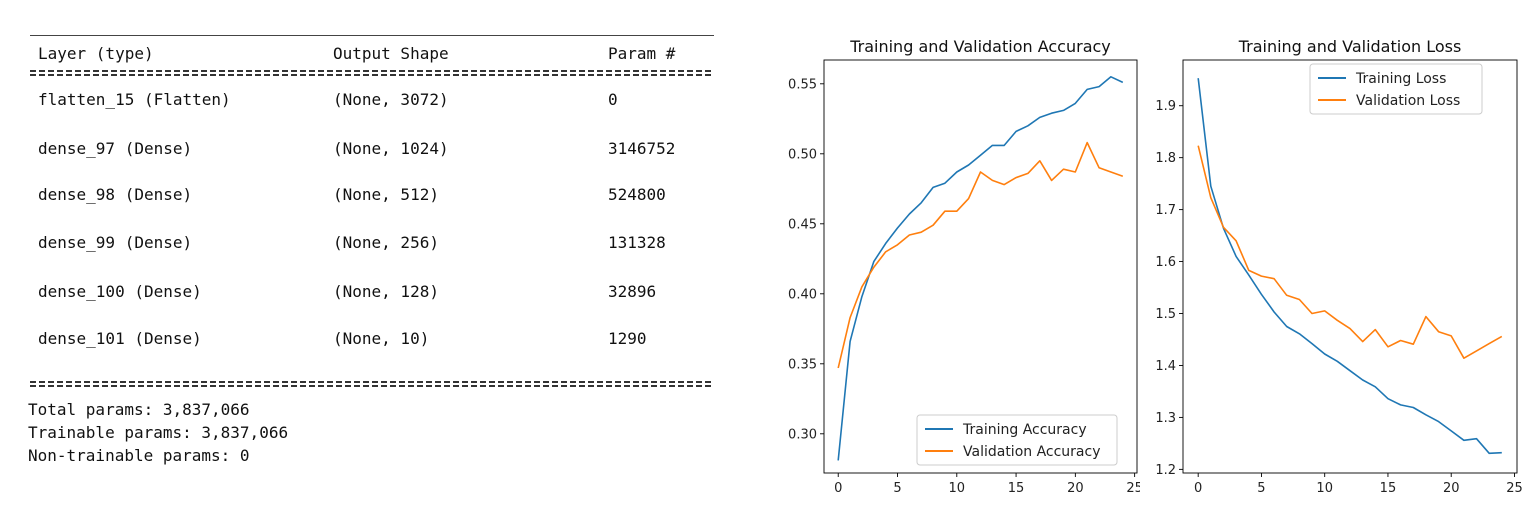 The width and height of the screenshot is (1523, 528). I want to click on legend-label: Training Loss, so click(1400, 79).